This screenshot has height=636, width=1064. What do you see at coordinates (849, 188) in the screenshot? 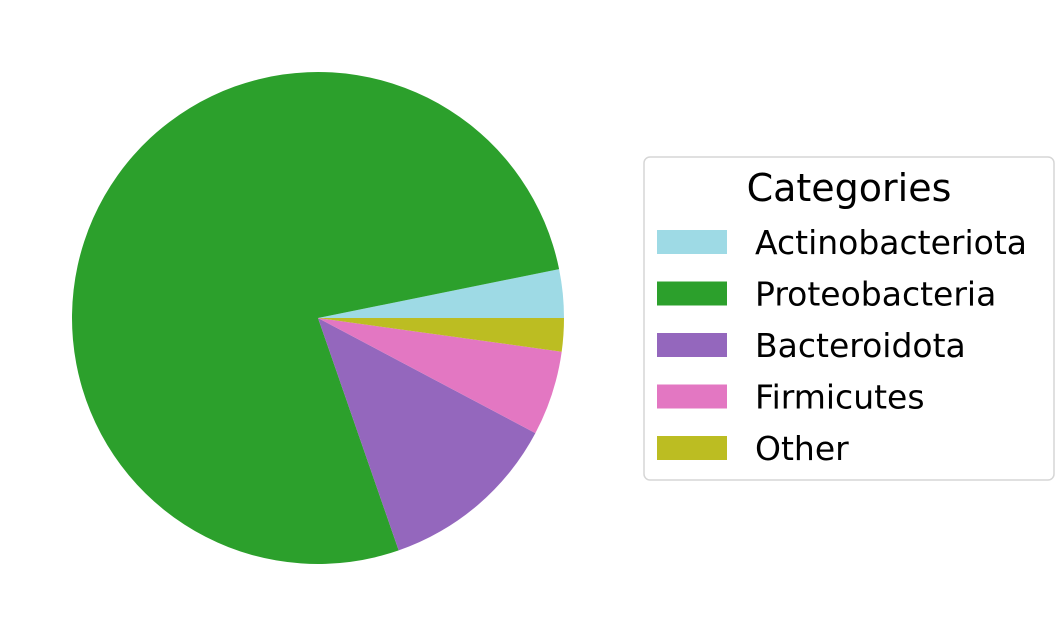
I see `legend-title: Categories` at bounding box center [849, 188].